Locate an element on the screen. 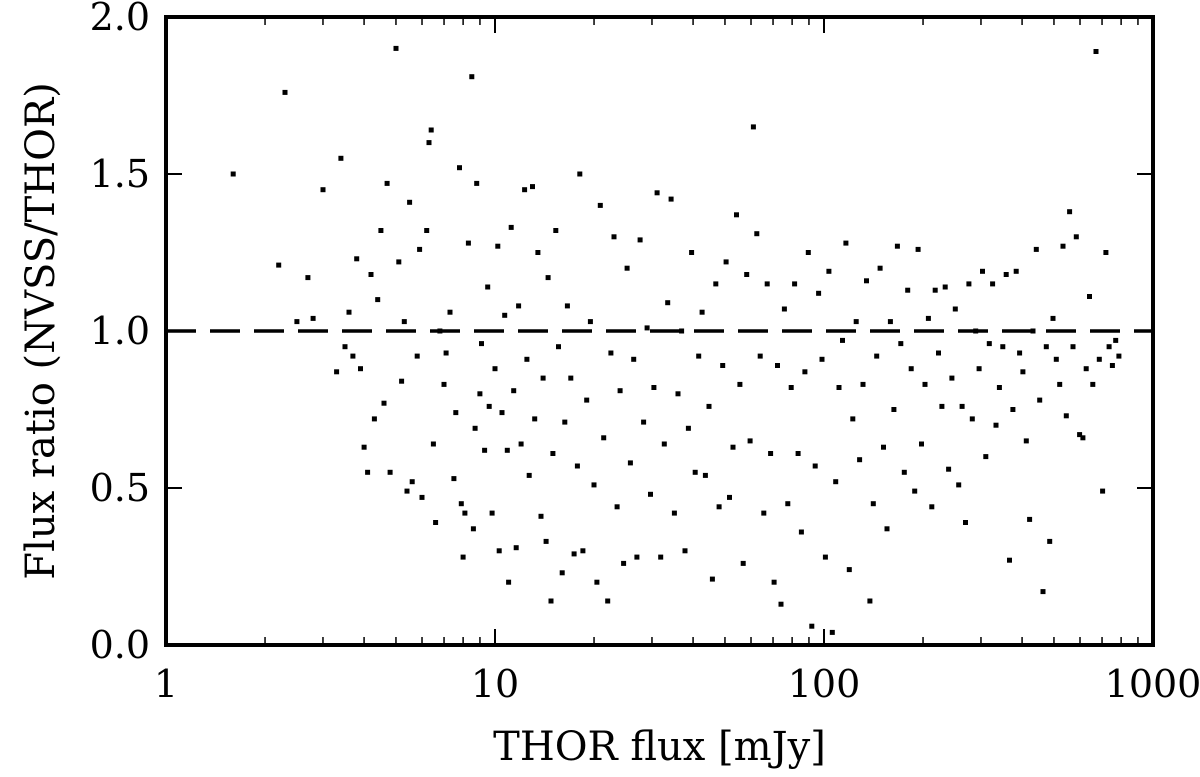 Image resolution: width=1200 pixels, height=777 pixels. y-tick-label: 0.0 is located at coordinates (120, 645).